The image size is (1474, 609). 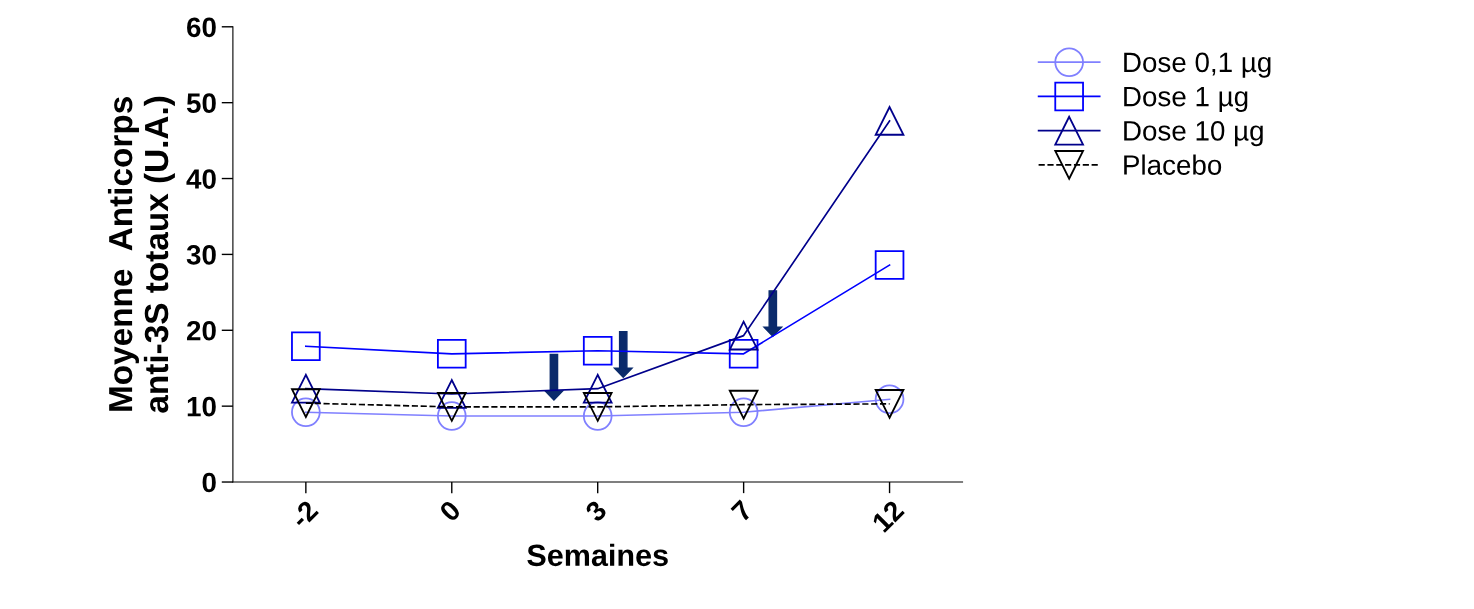 I want to click on legend-label: Dose 0,1 µg, so click(x=1197, y=65).